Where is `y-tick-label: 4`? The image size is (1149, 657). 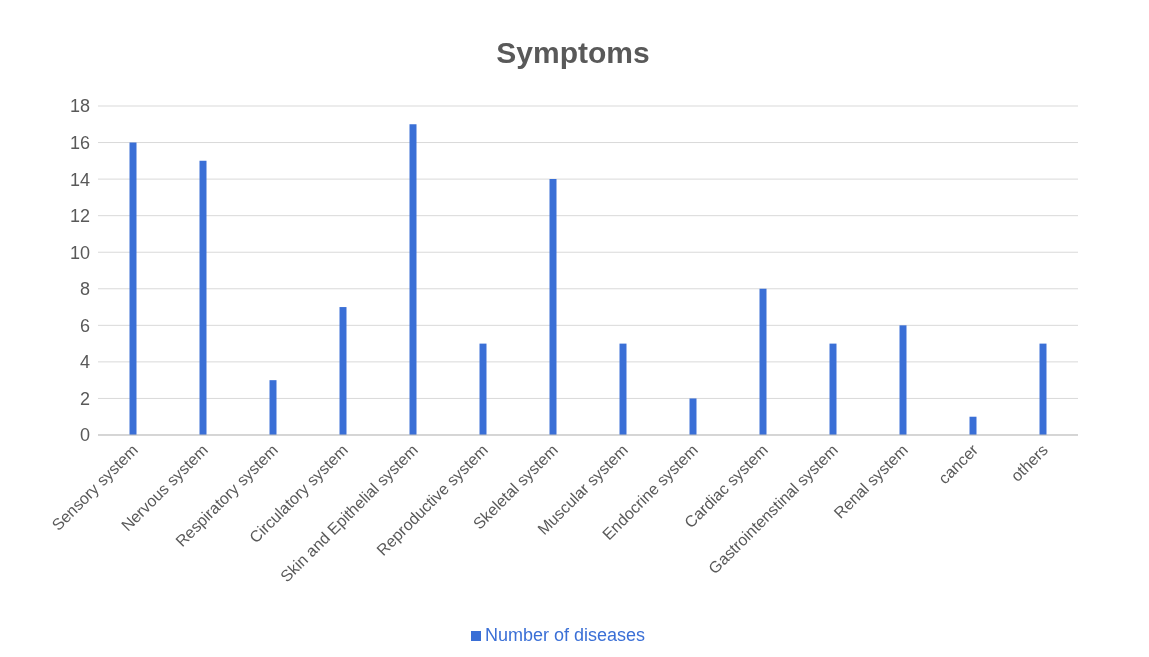
y-tick-label: 4 is located at coordinates (84, 362).